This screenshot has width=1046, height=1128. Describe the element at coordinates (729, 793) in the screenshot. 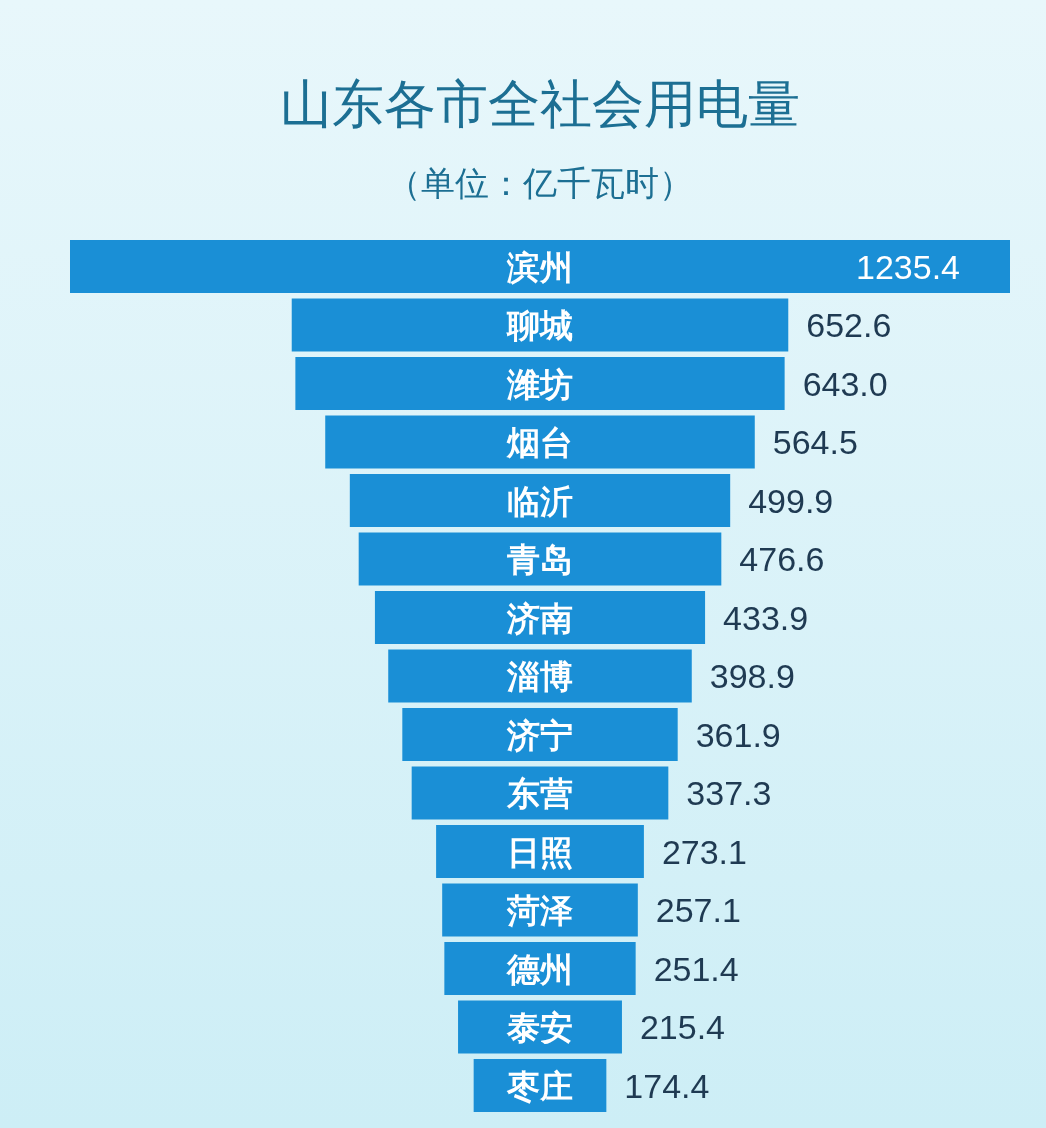

I see `data-label: 337.3` at that location.